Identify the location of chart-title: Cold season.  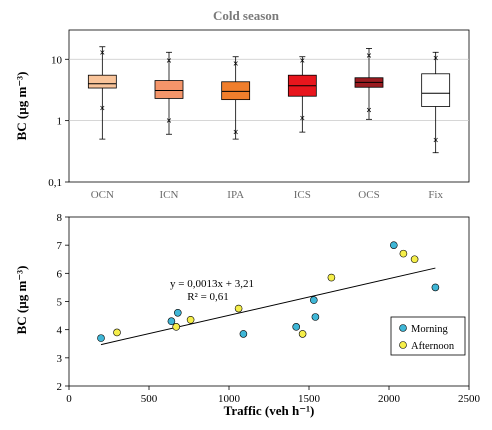
(246, 15).